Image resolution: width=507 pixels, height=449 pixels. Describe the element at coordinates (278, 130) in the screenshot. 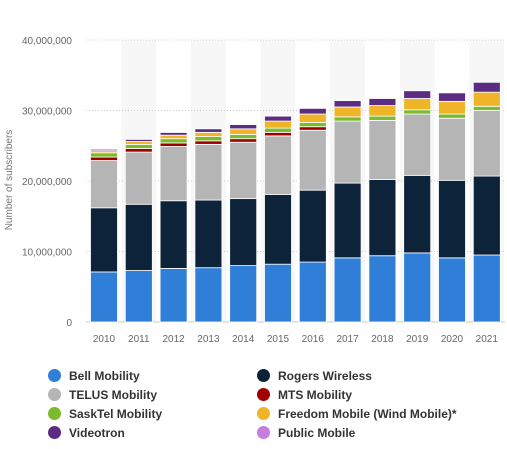

I see `bar-segment-sasktel-mobility-2015` at that location.